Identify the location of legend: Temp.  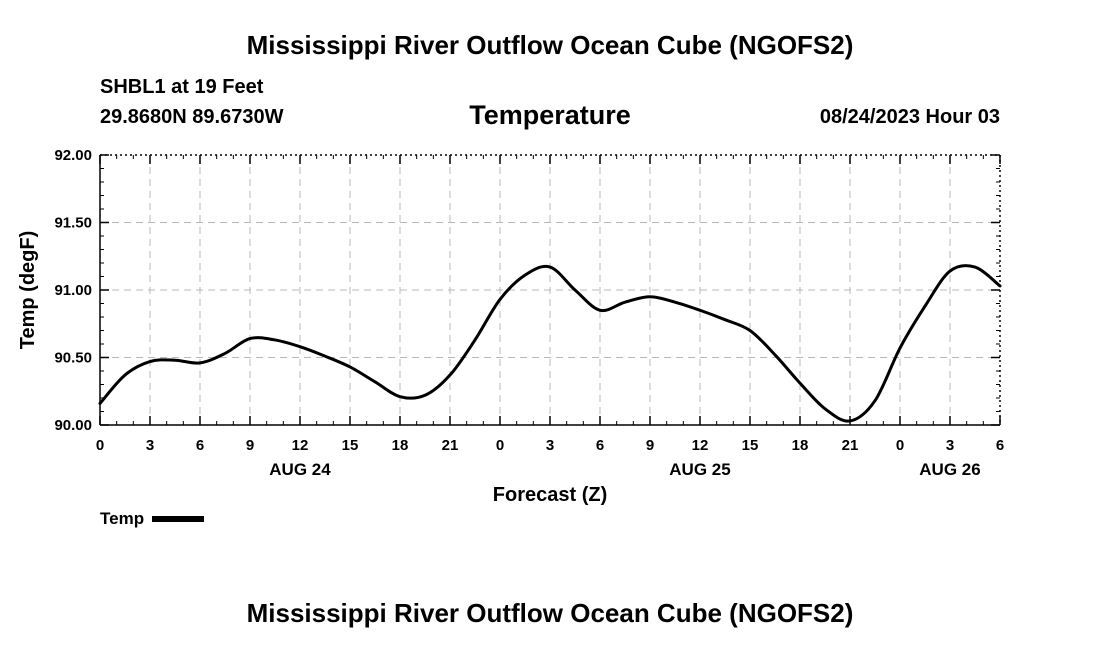
(152, 519).